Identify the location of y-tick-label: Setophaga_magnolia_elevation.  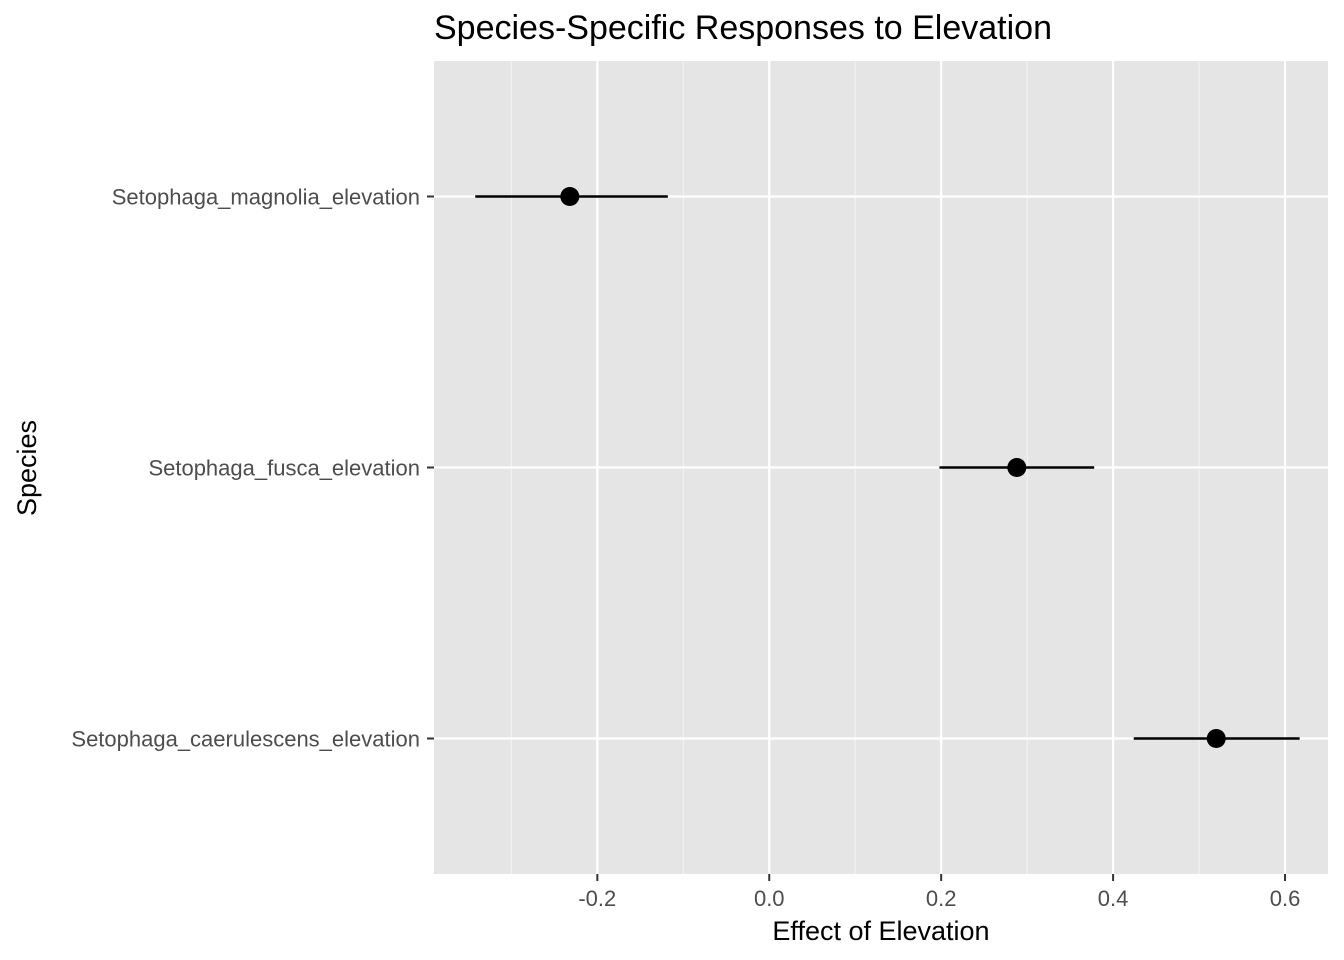
(266, 197).